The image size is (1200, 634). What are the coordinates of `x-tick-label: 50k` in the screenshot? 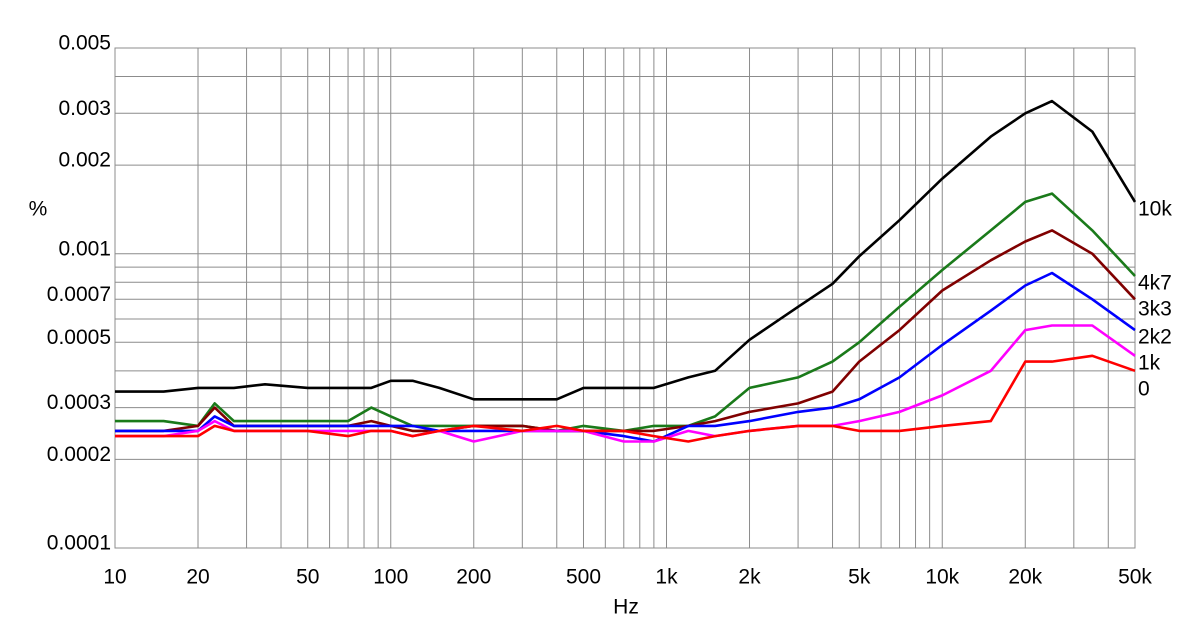 It's located at (1135, 577).